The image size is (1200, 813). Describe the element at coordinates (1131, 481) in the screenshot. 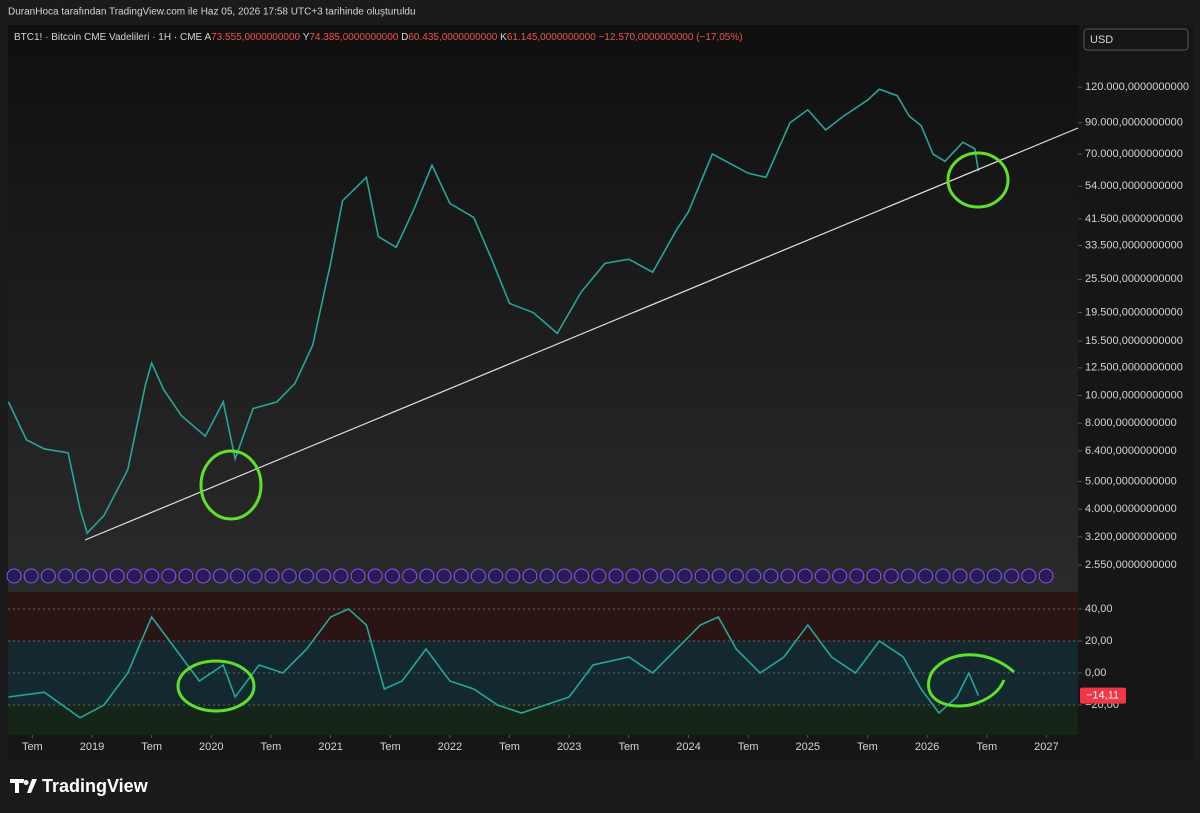

I see `y-tick-label: 5.000,0000000000` at that location.